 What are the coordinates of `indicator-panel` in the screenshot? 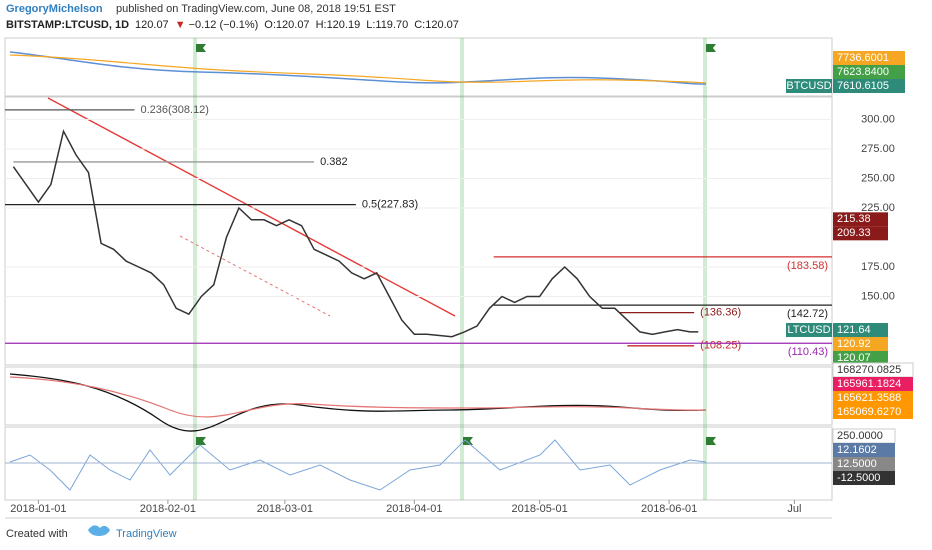 It's located at (418, 396).